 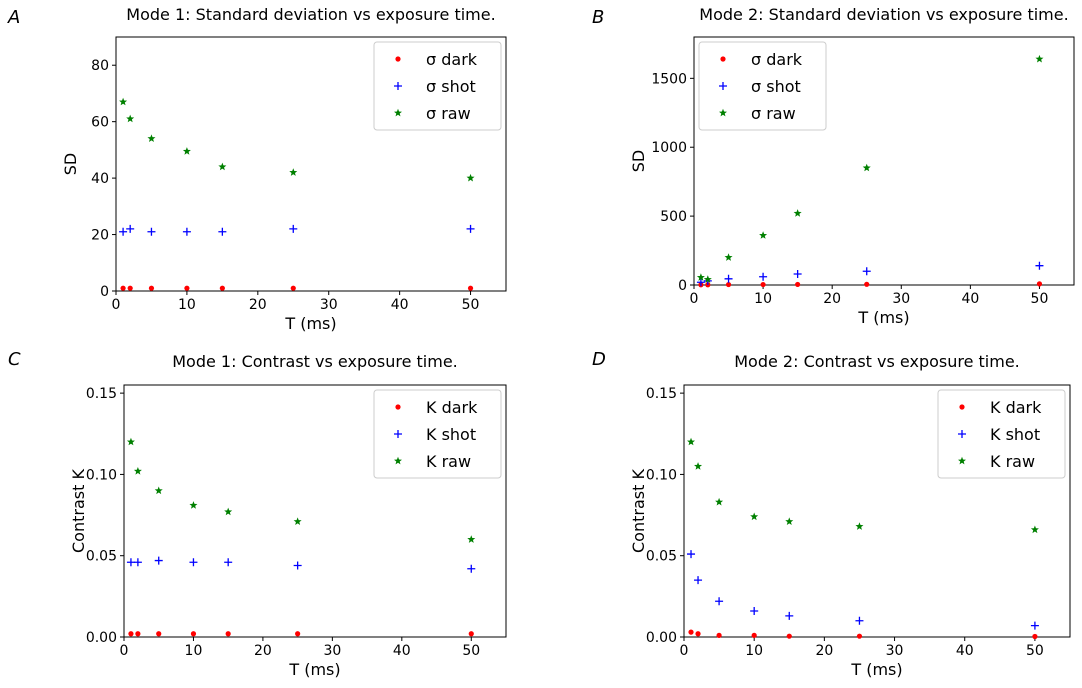 I want to click on chart-title: Mode 1: Contrast vs exposure time., so click(x=315, y=361).